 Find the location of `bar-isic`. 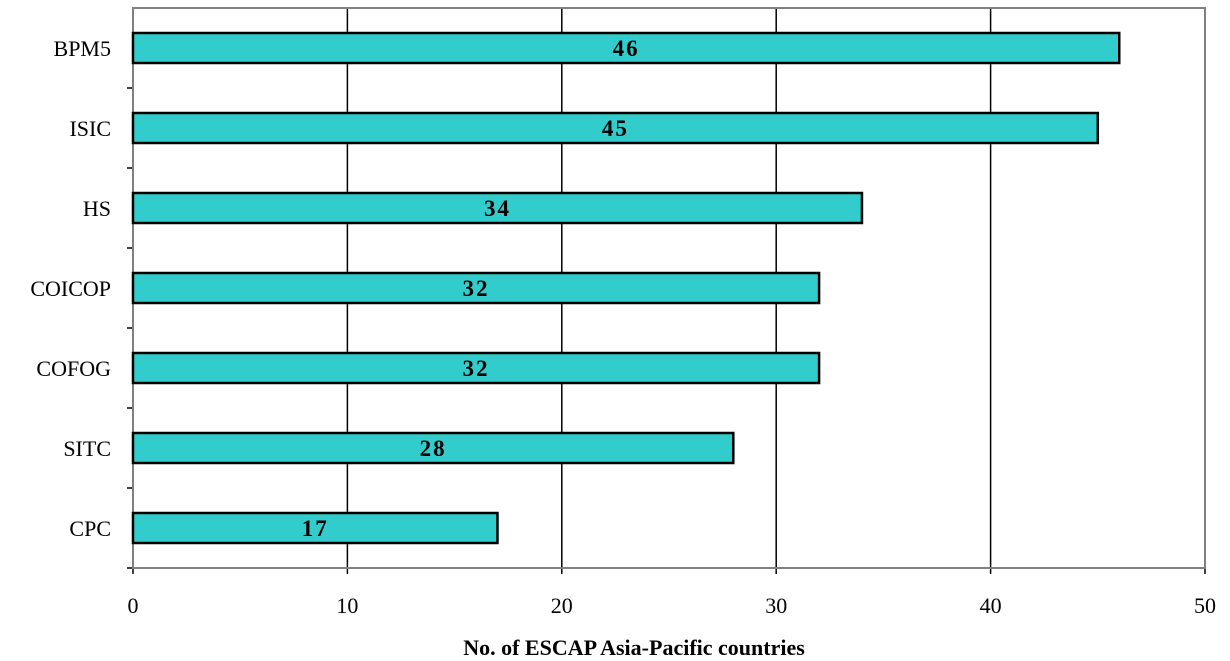

bar-isic is located at coordinates (615, 128).